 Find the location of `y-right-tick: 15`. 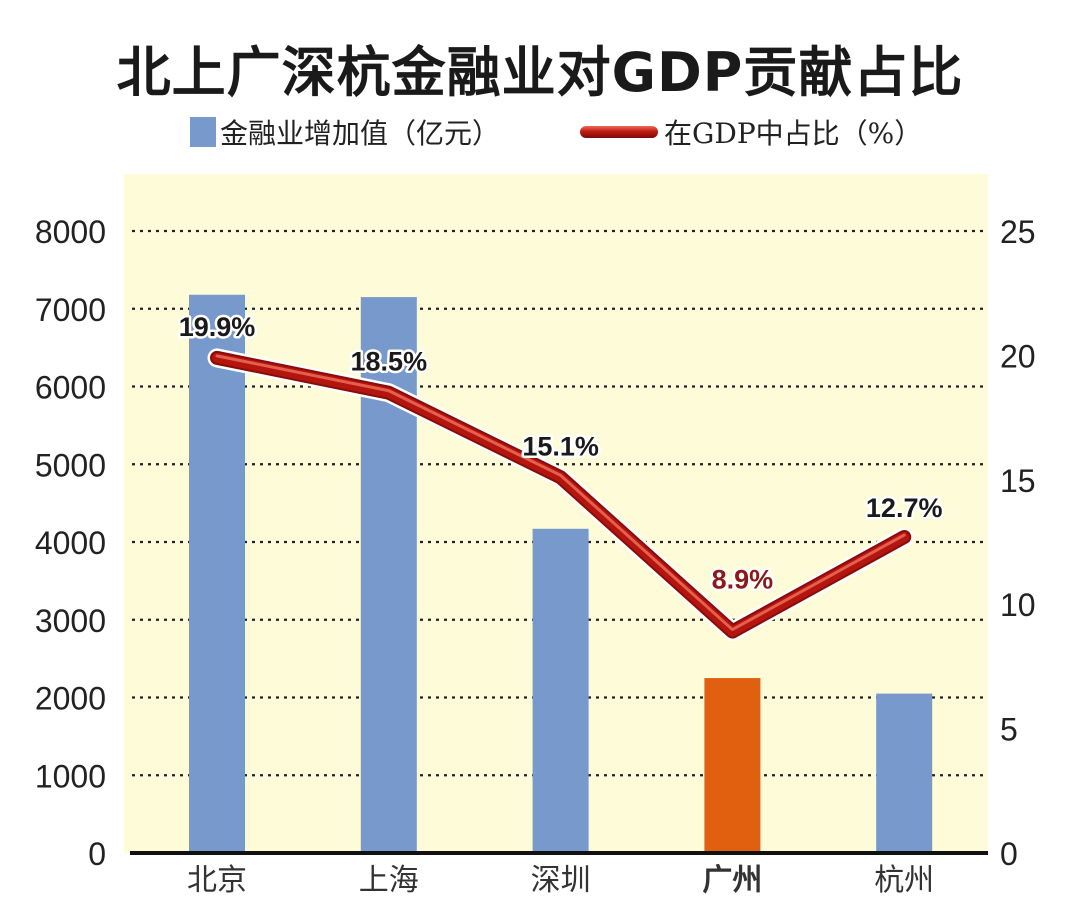

y-right-tick: 15 is located at coordinates (1018, 481).